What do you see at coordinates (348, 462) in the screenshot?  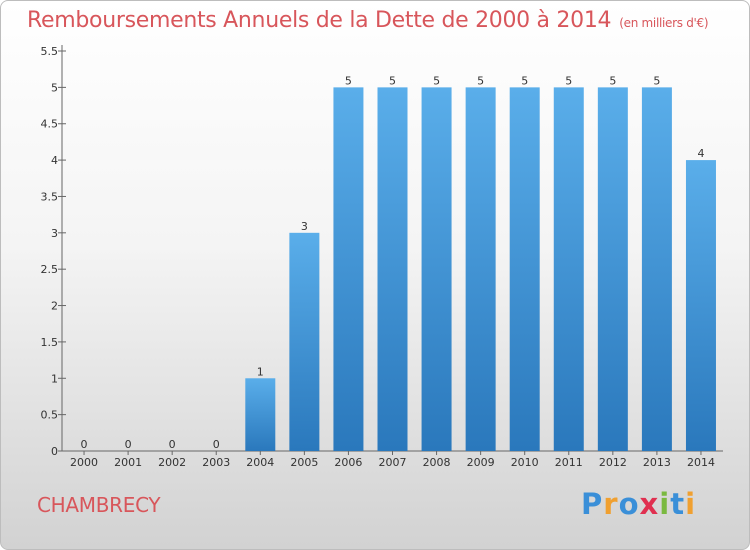 I see `x-tick-label-2006: 2006` at bounding box center [348, 462].